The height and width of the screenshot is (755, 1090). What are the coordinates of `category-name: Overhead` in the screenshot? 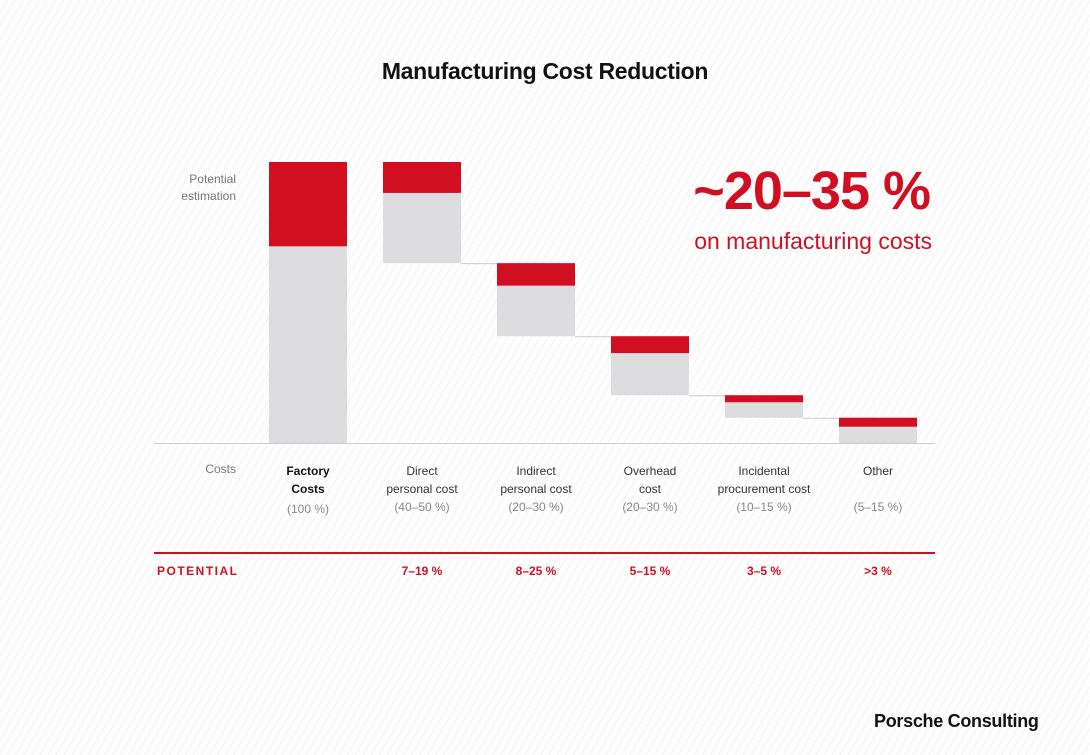 It's located at (650, 471).